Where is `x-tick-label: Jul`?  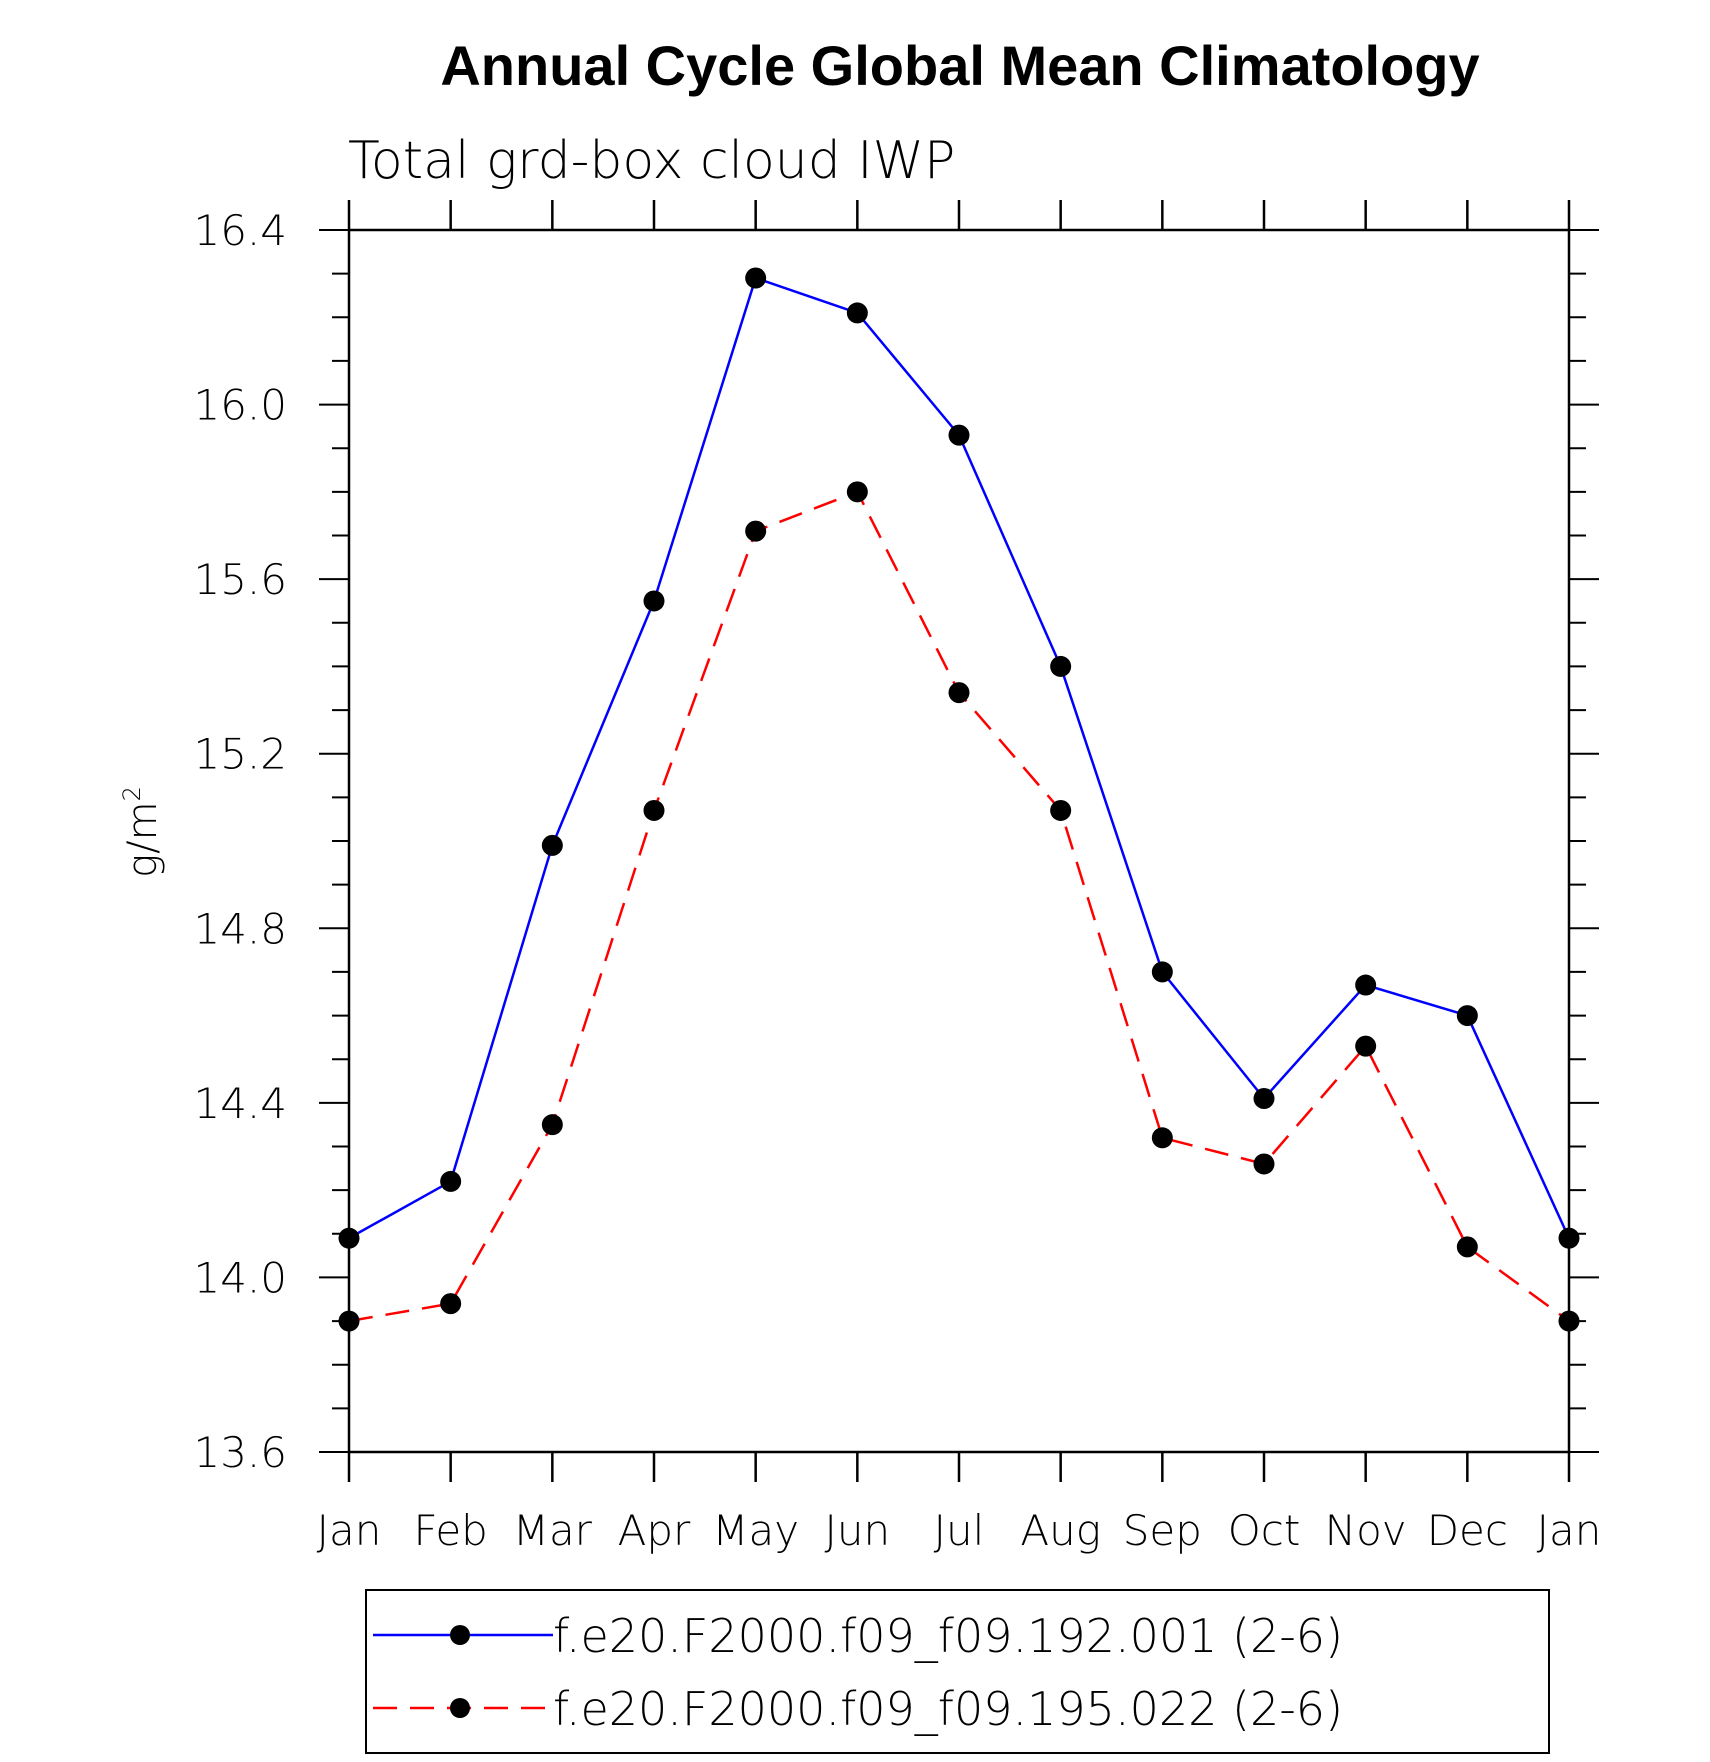
x-tick-label: Jul is located at coordinates (959, 1530).